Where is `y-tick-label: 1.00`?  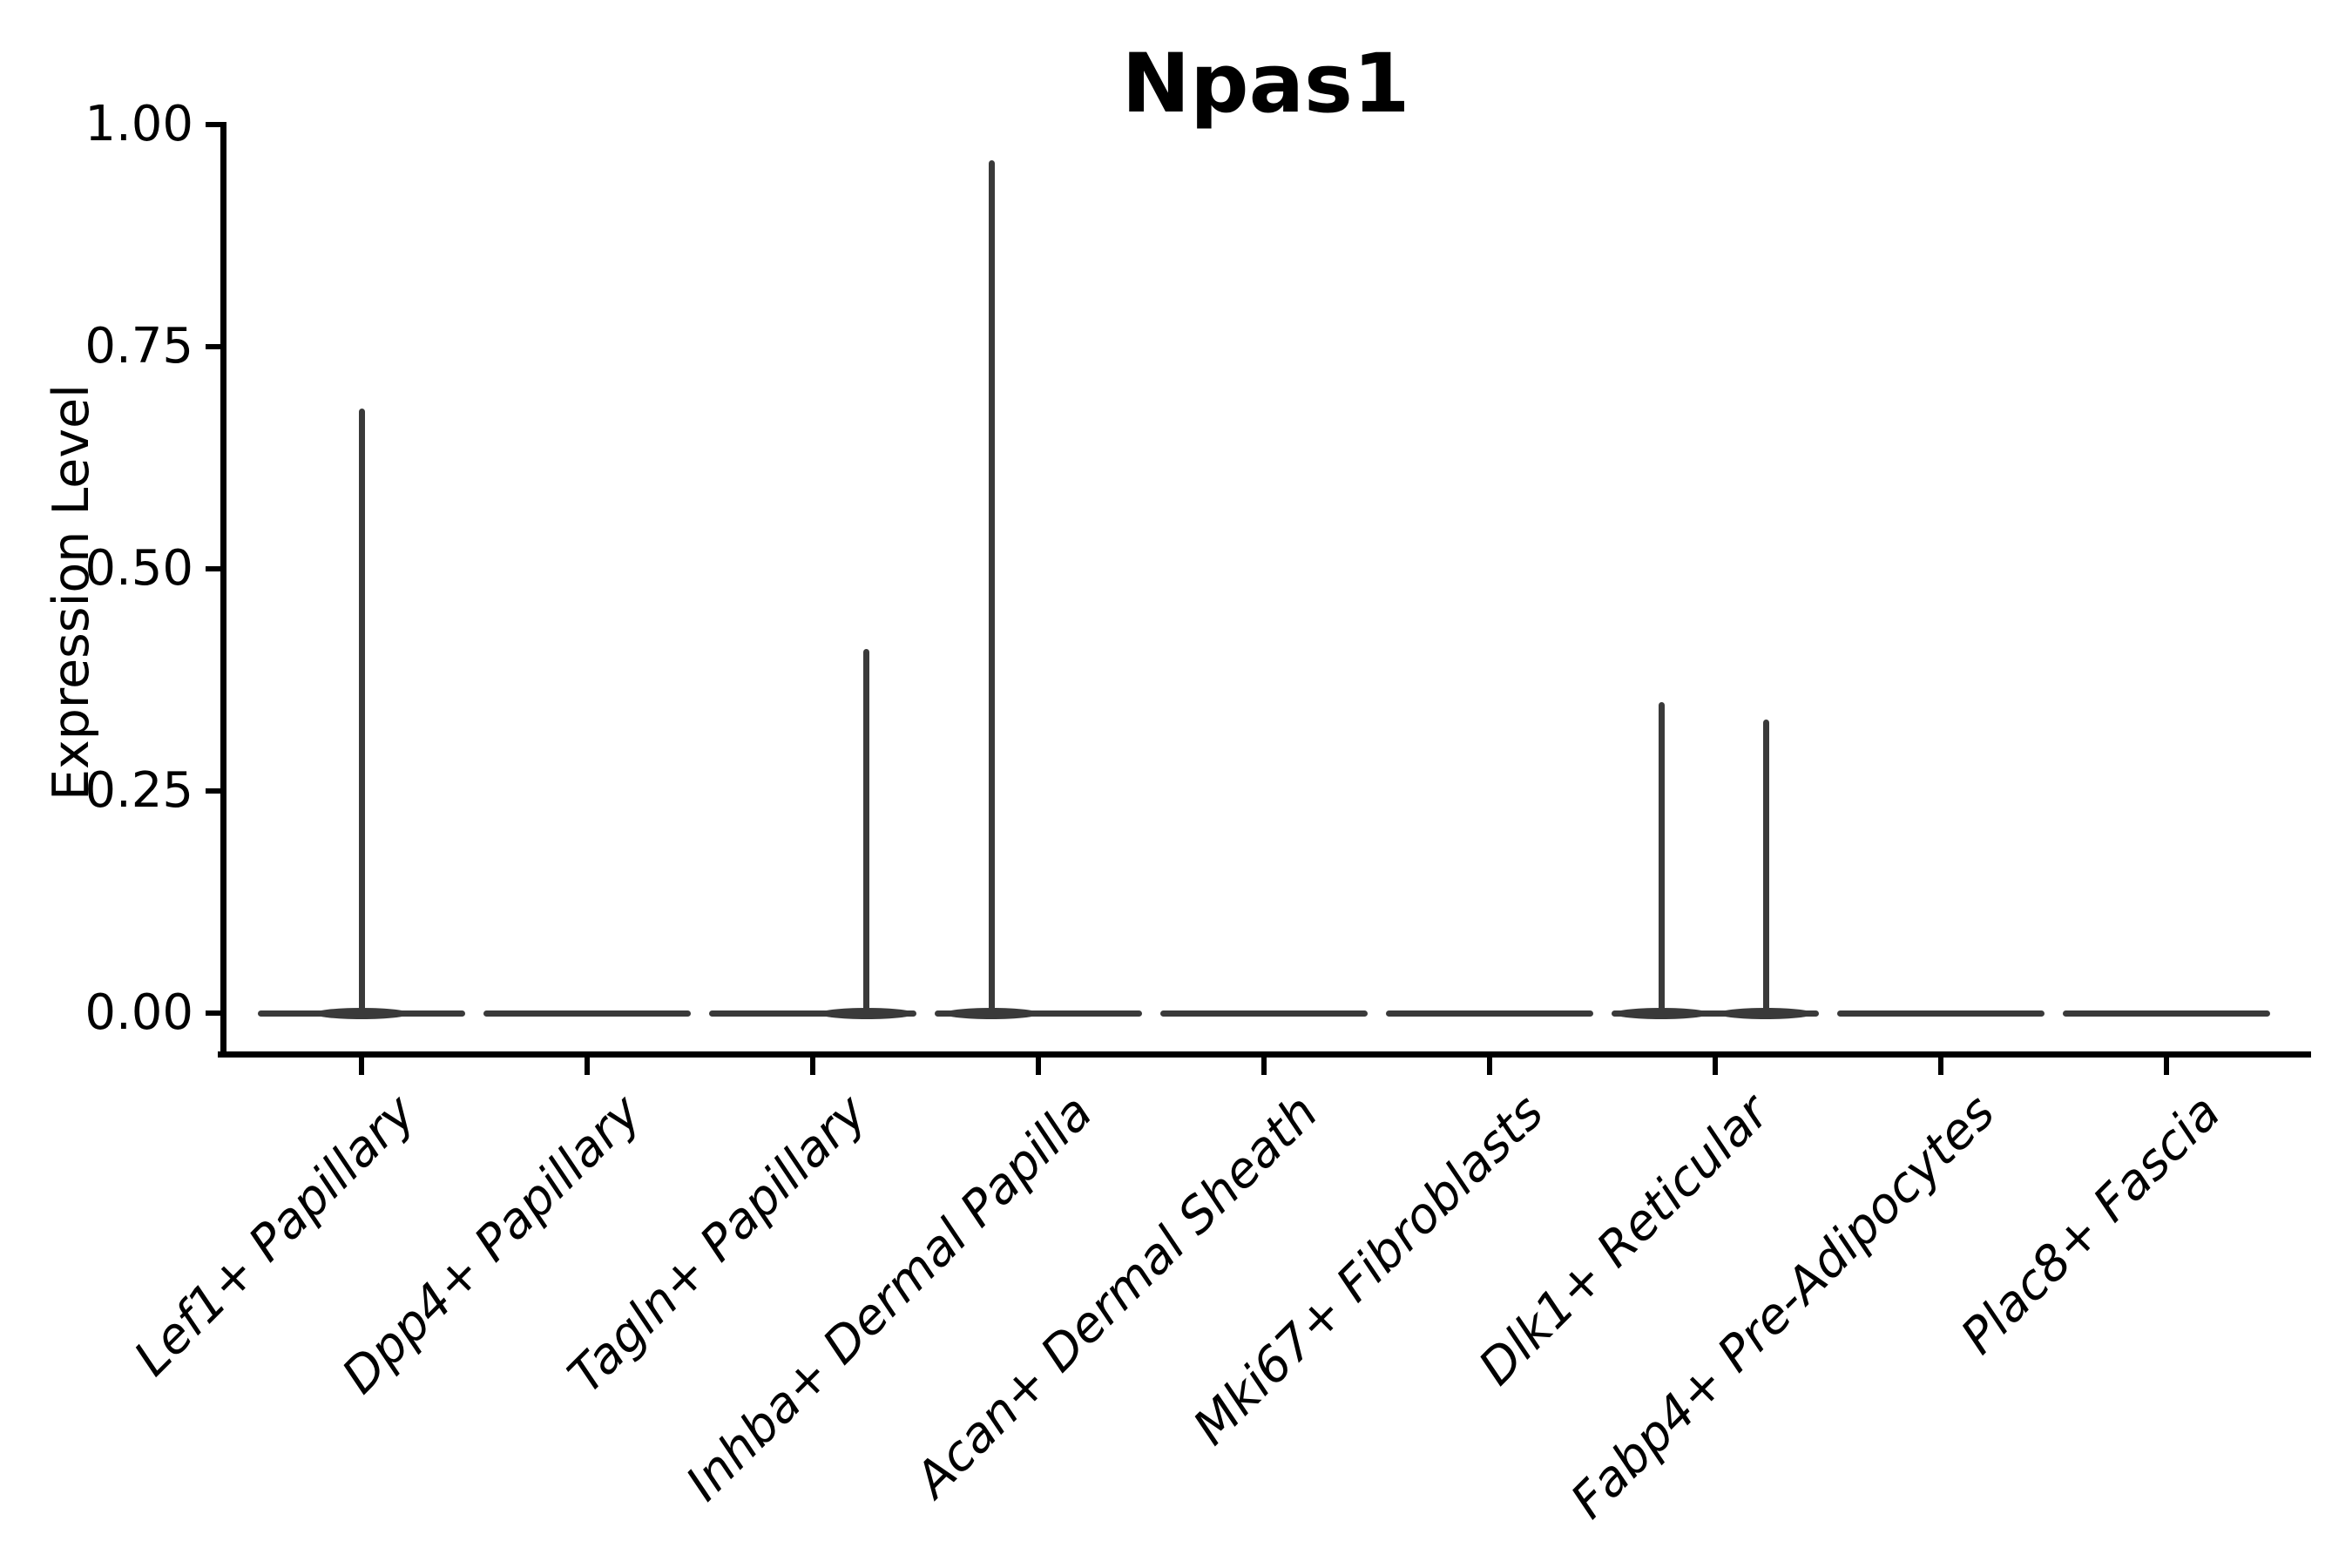 y-tick-label: 1.00 is located at coordinates (138, 124).